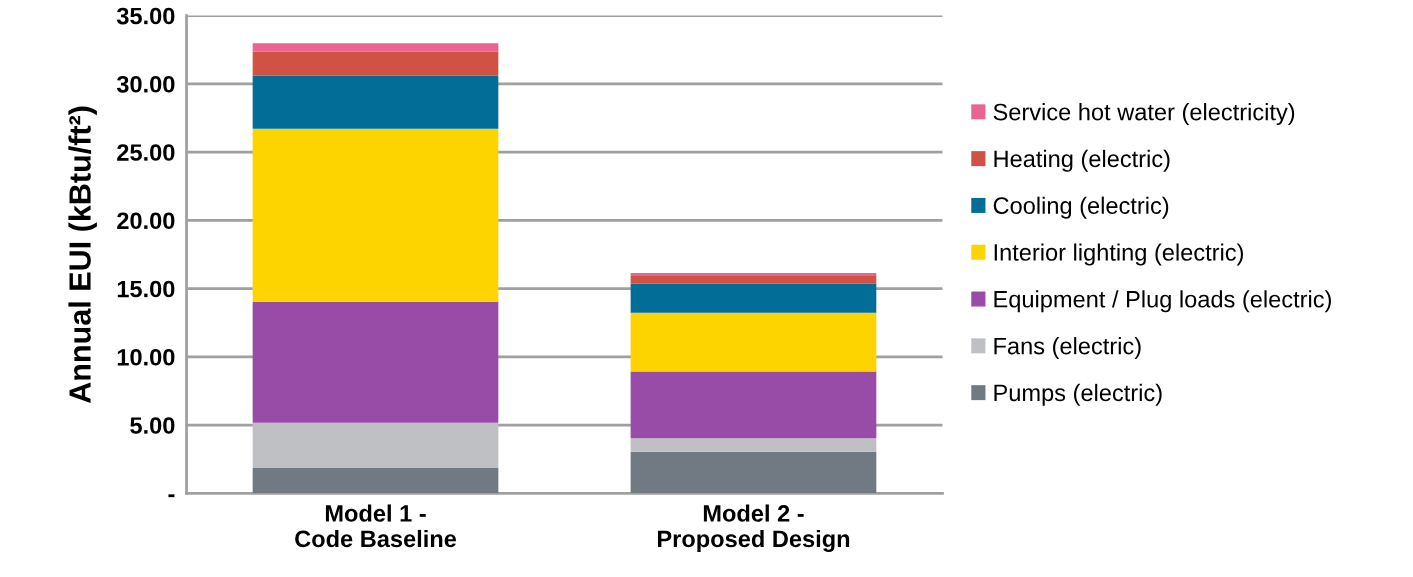 The image size is (1413, 577). What do you see at coordinates (753, 528) in the screenshot?
I see `x-tick-label: Model 2 - Proposed Design` at bounding box center [753, 528].